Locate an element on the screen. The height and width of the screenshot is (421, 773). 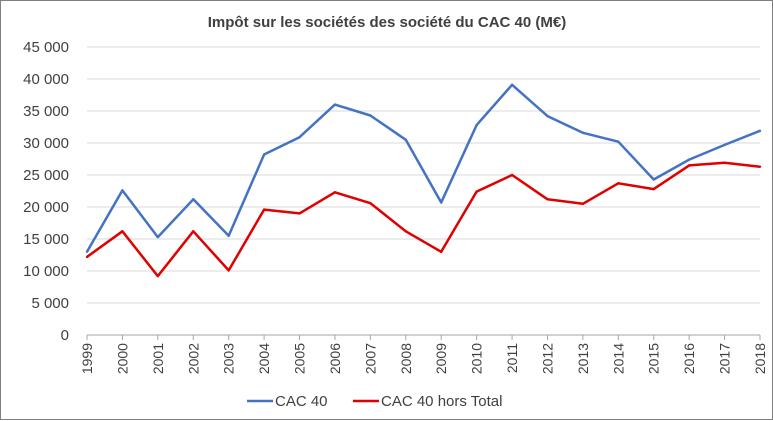
x-tick-label: 2017 is located at coordinates (725, 358).